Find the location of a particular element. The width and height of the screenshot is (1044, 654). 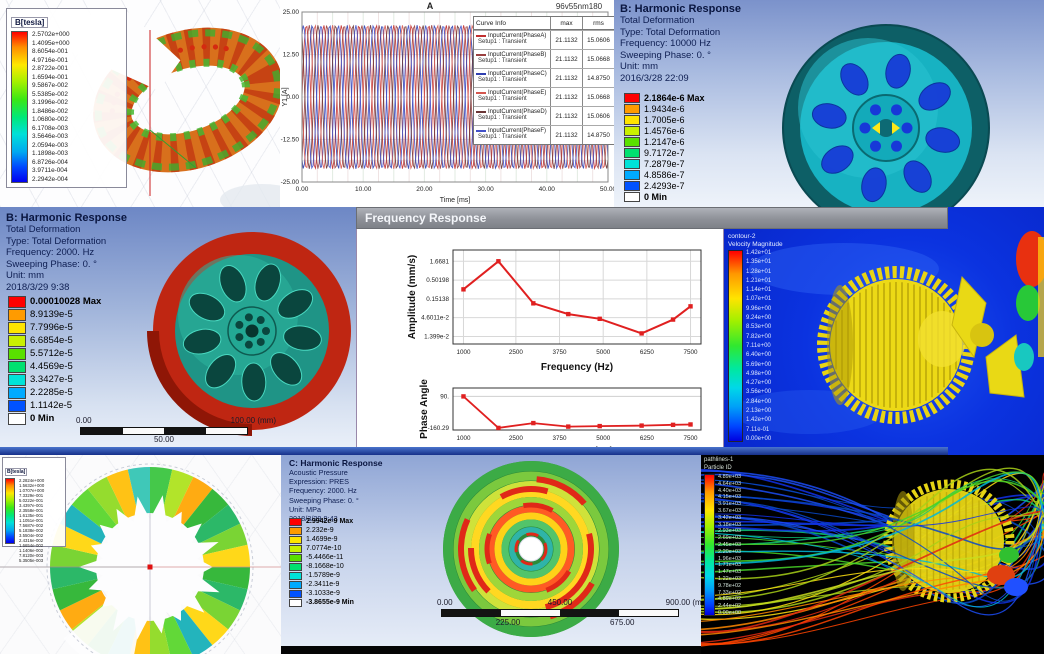

legend-value: 7.11e+00 is located at coordinates (758, 345).